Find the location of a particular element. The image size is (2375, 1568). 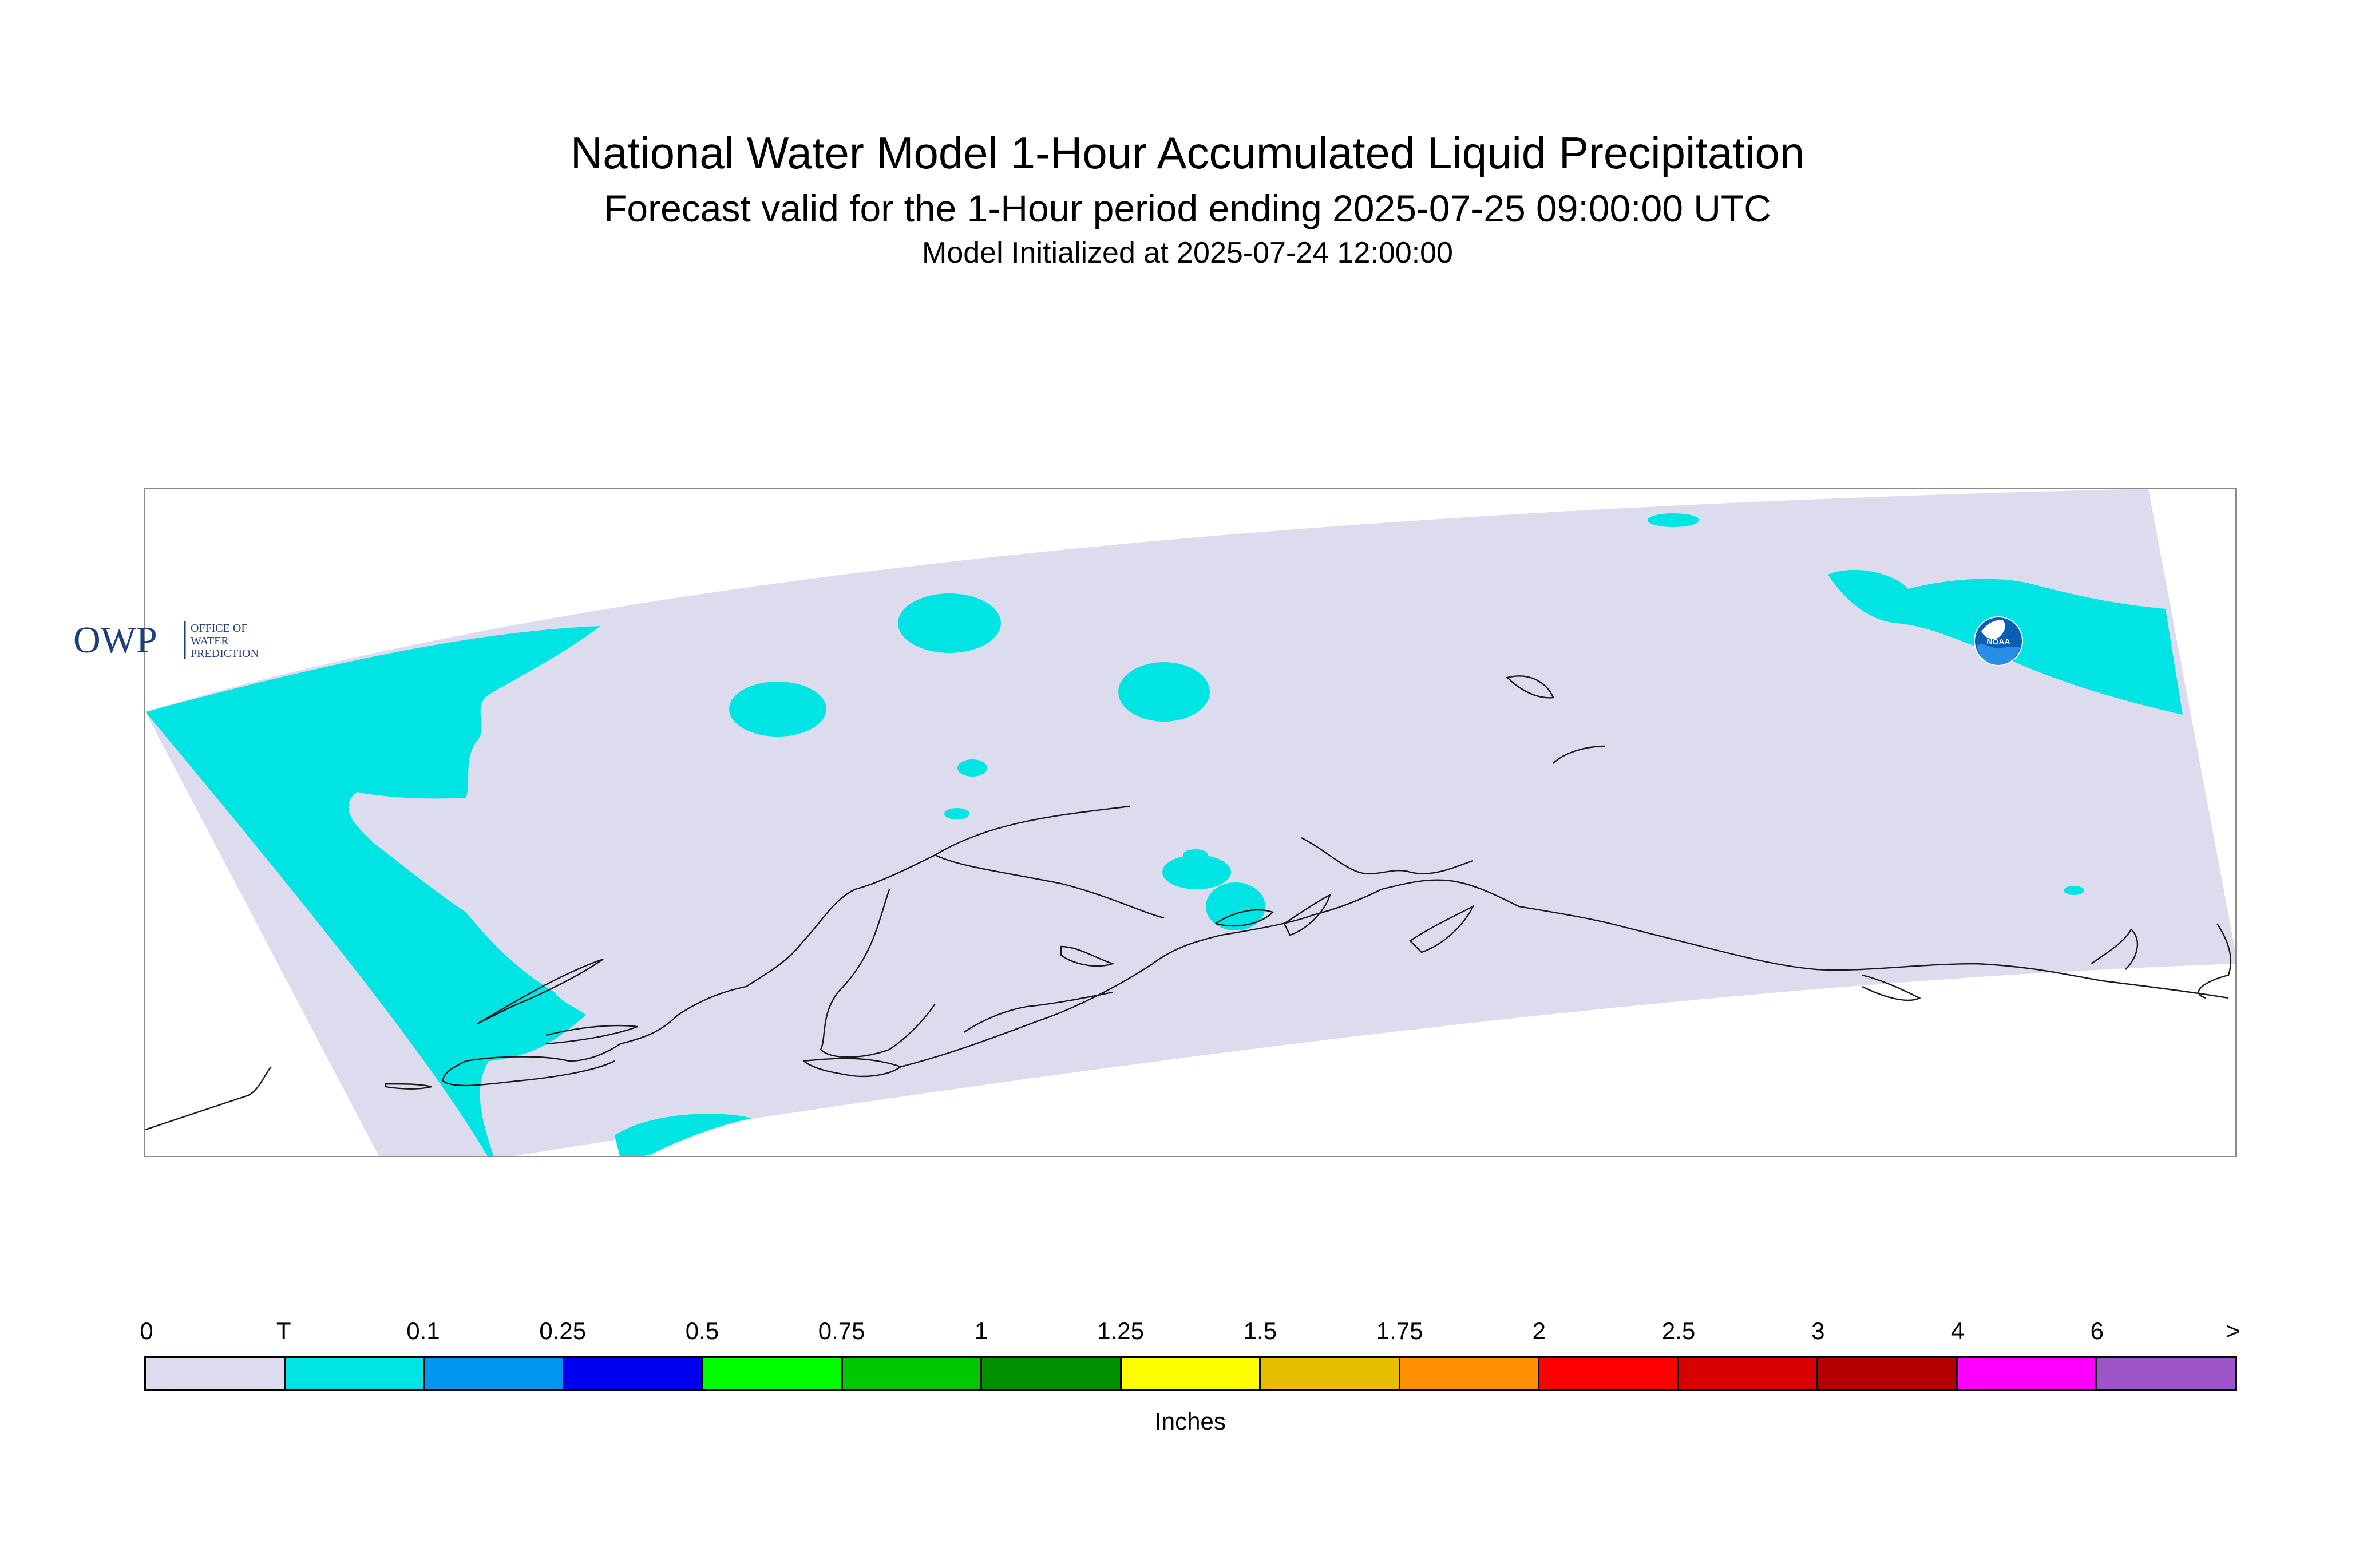

noaa-label: NOAA is located at coordinates (1998, 641).